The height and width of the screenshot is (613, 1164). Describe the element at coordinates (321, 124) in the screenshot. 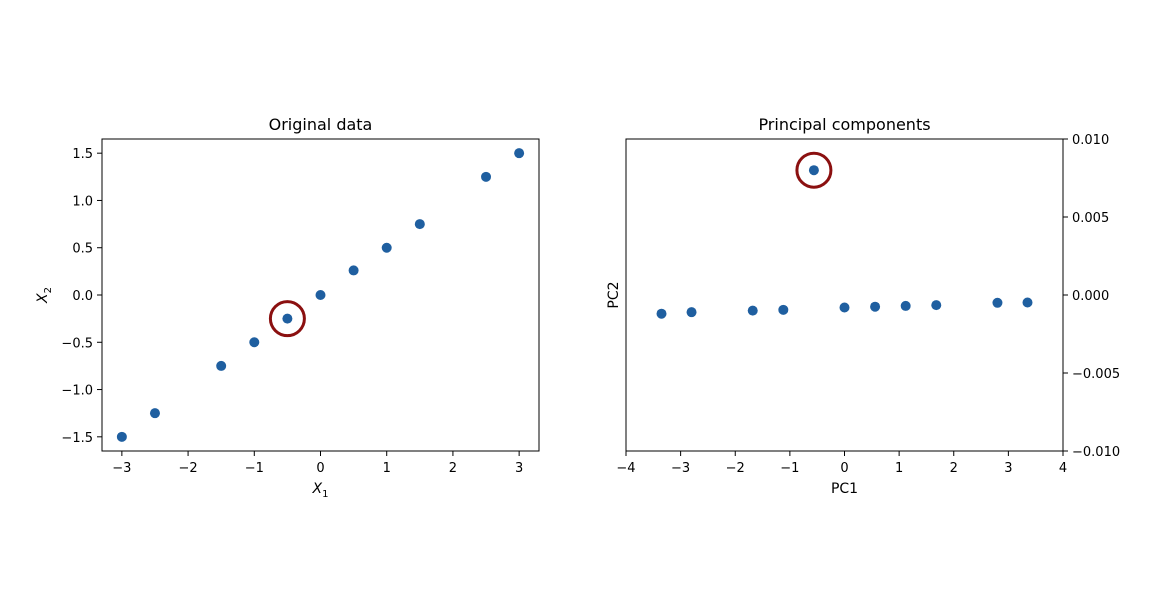

I see `chart-title: Original data` at that location.